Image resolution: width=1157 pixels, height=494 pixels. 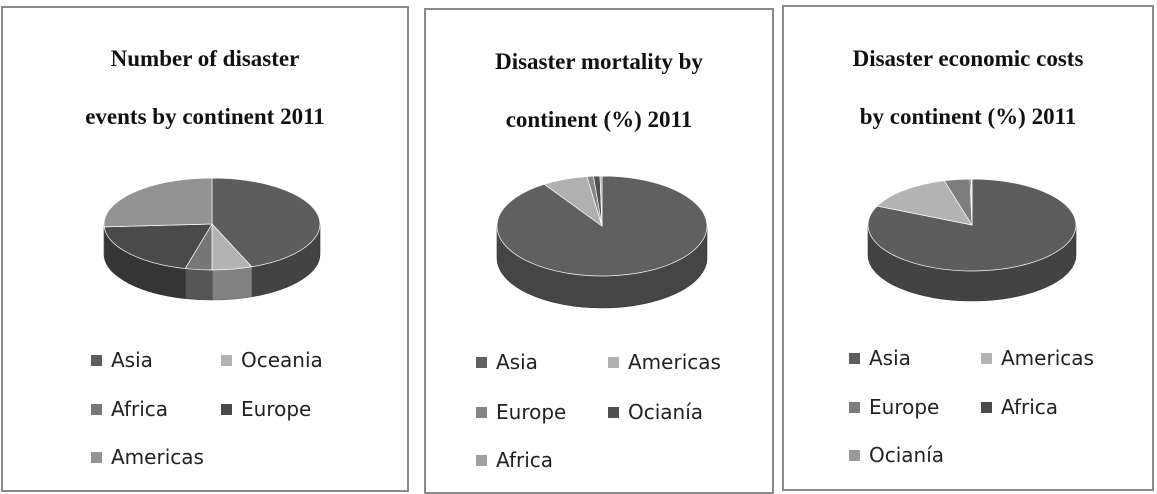 What do you see at coordinates (599, 62) in the screenshot?
I see `chart-title-line-1: Disaster mortality by` at bounding box center [599, 62].